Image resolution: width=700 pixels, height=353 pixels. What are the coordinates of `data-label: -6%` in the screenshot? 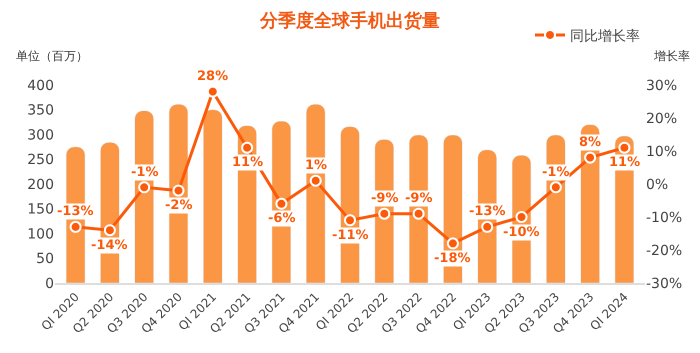 It's located at (282, 218).